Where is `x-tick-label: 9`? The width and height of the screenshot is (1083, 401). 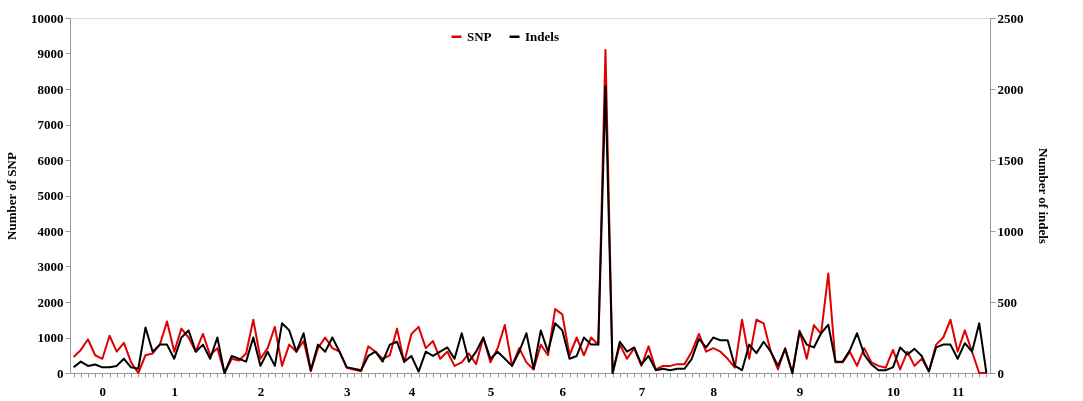
x-tick-label: 9 is located at coordinates (800, 391).